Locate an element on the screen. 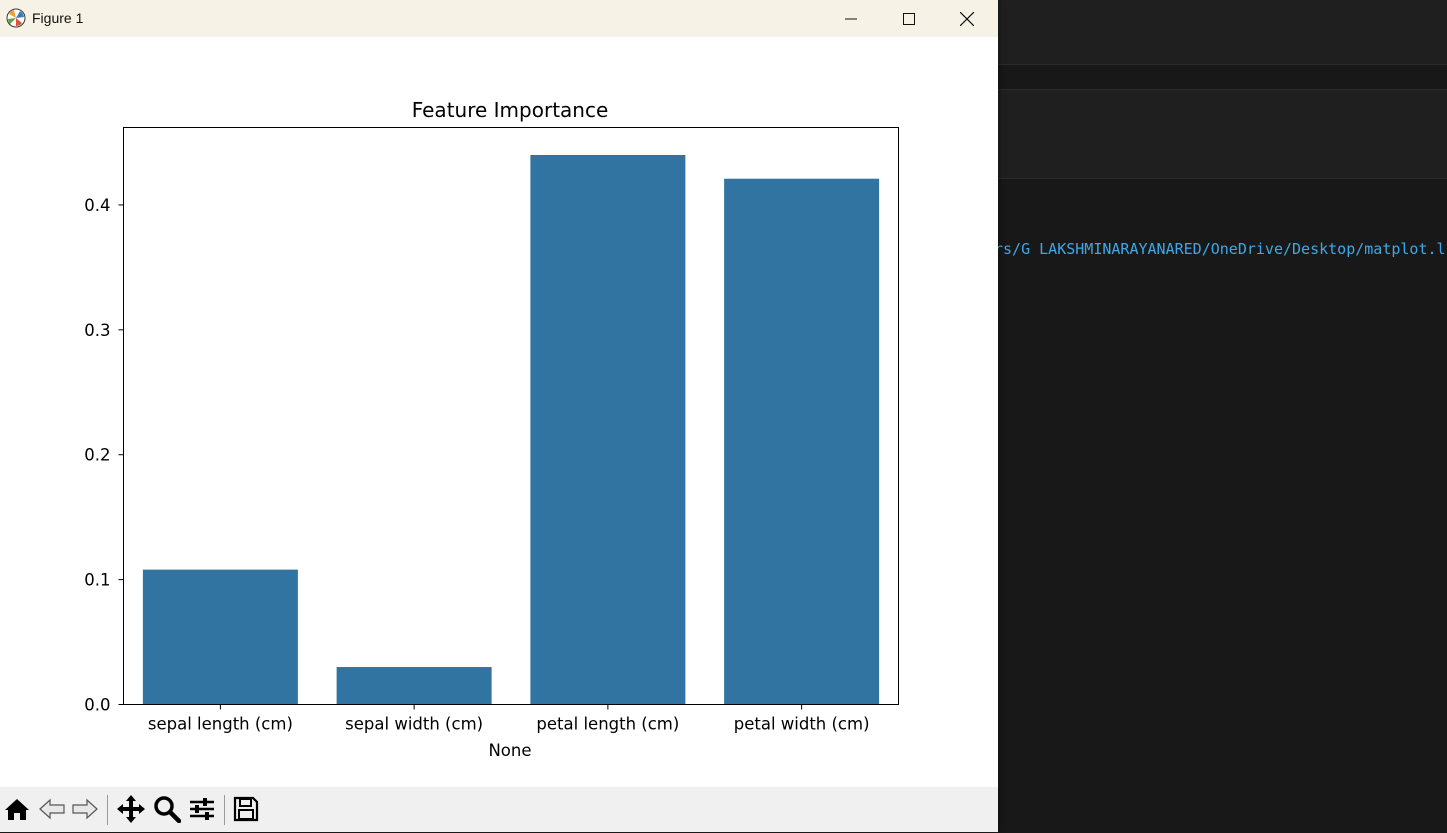 The width and height of the screenshot is (1447, 833). y-tick-label: 0.1 is located at coordinates (97, 580).